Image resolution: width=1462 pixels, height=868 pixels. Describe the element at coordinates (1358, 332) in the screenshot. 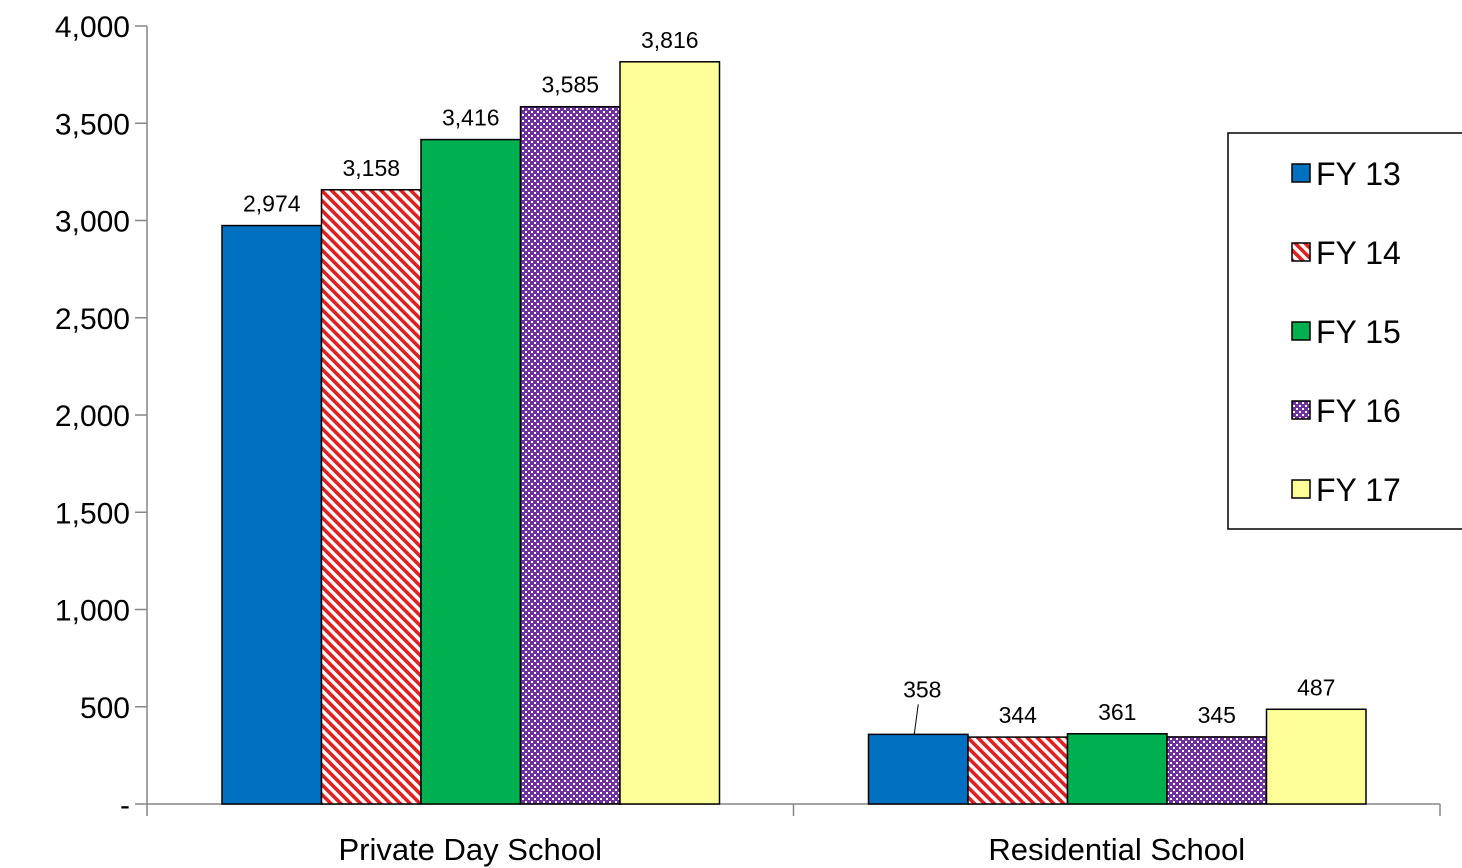

I see `legend-label: FY 15` at that location.